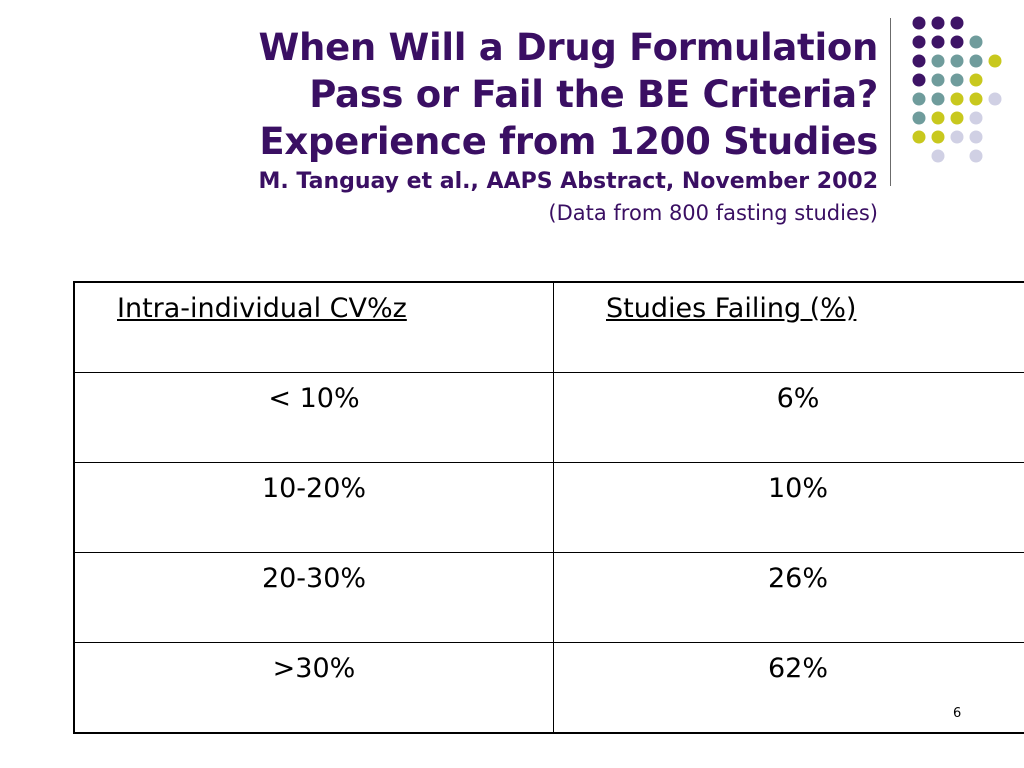  Describe the element at coordinates (313, 327) in the screenshot. I see `header-cv: Intra-individual CV%z` at that location.